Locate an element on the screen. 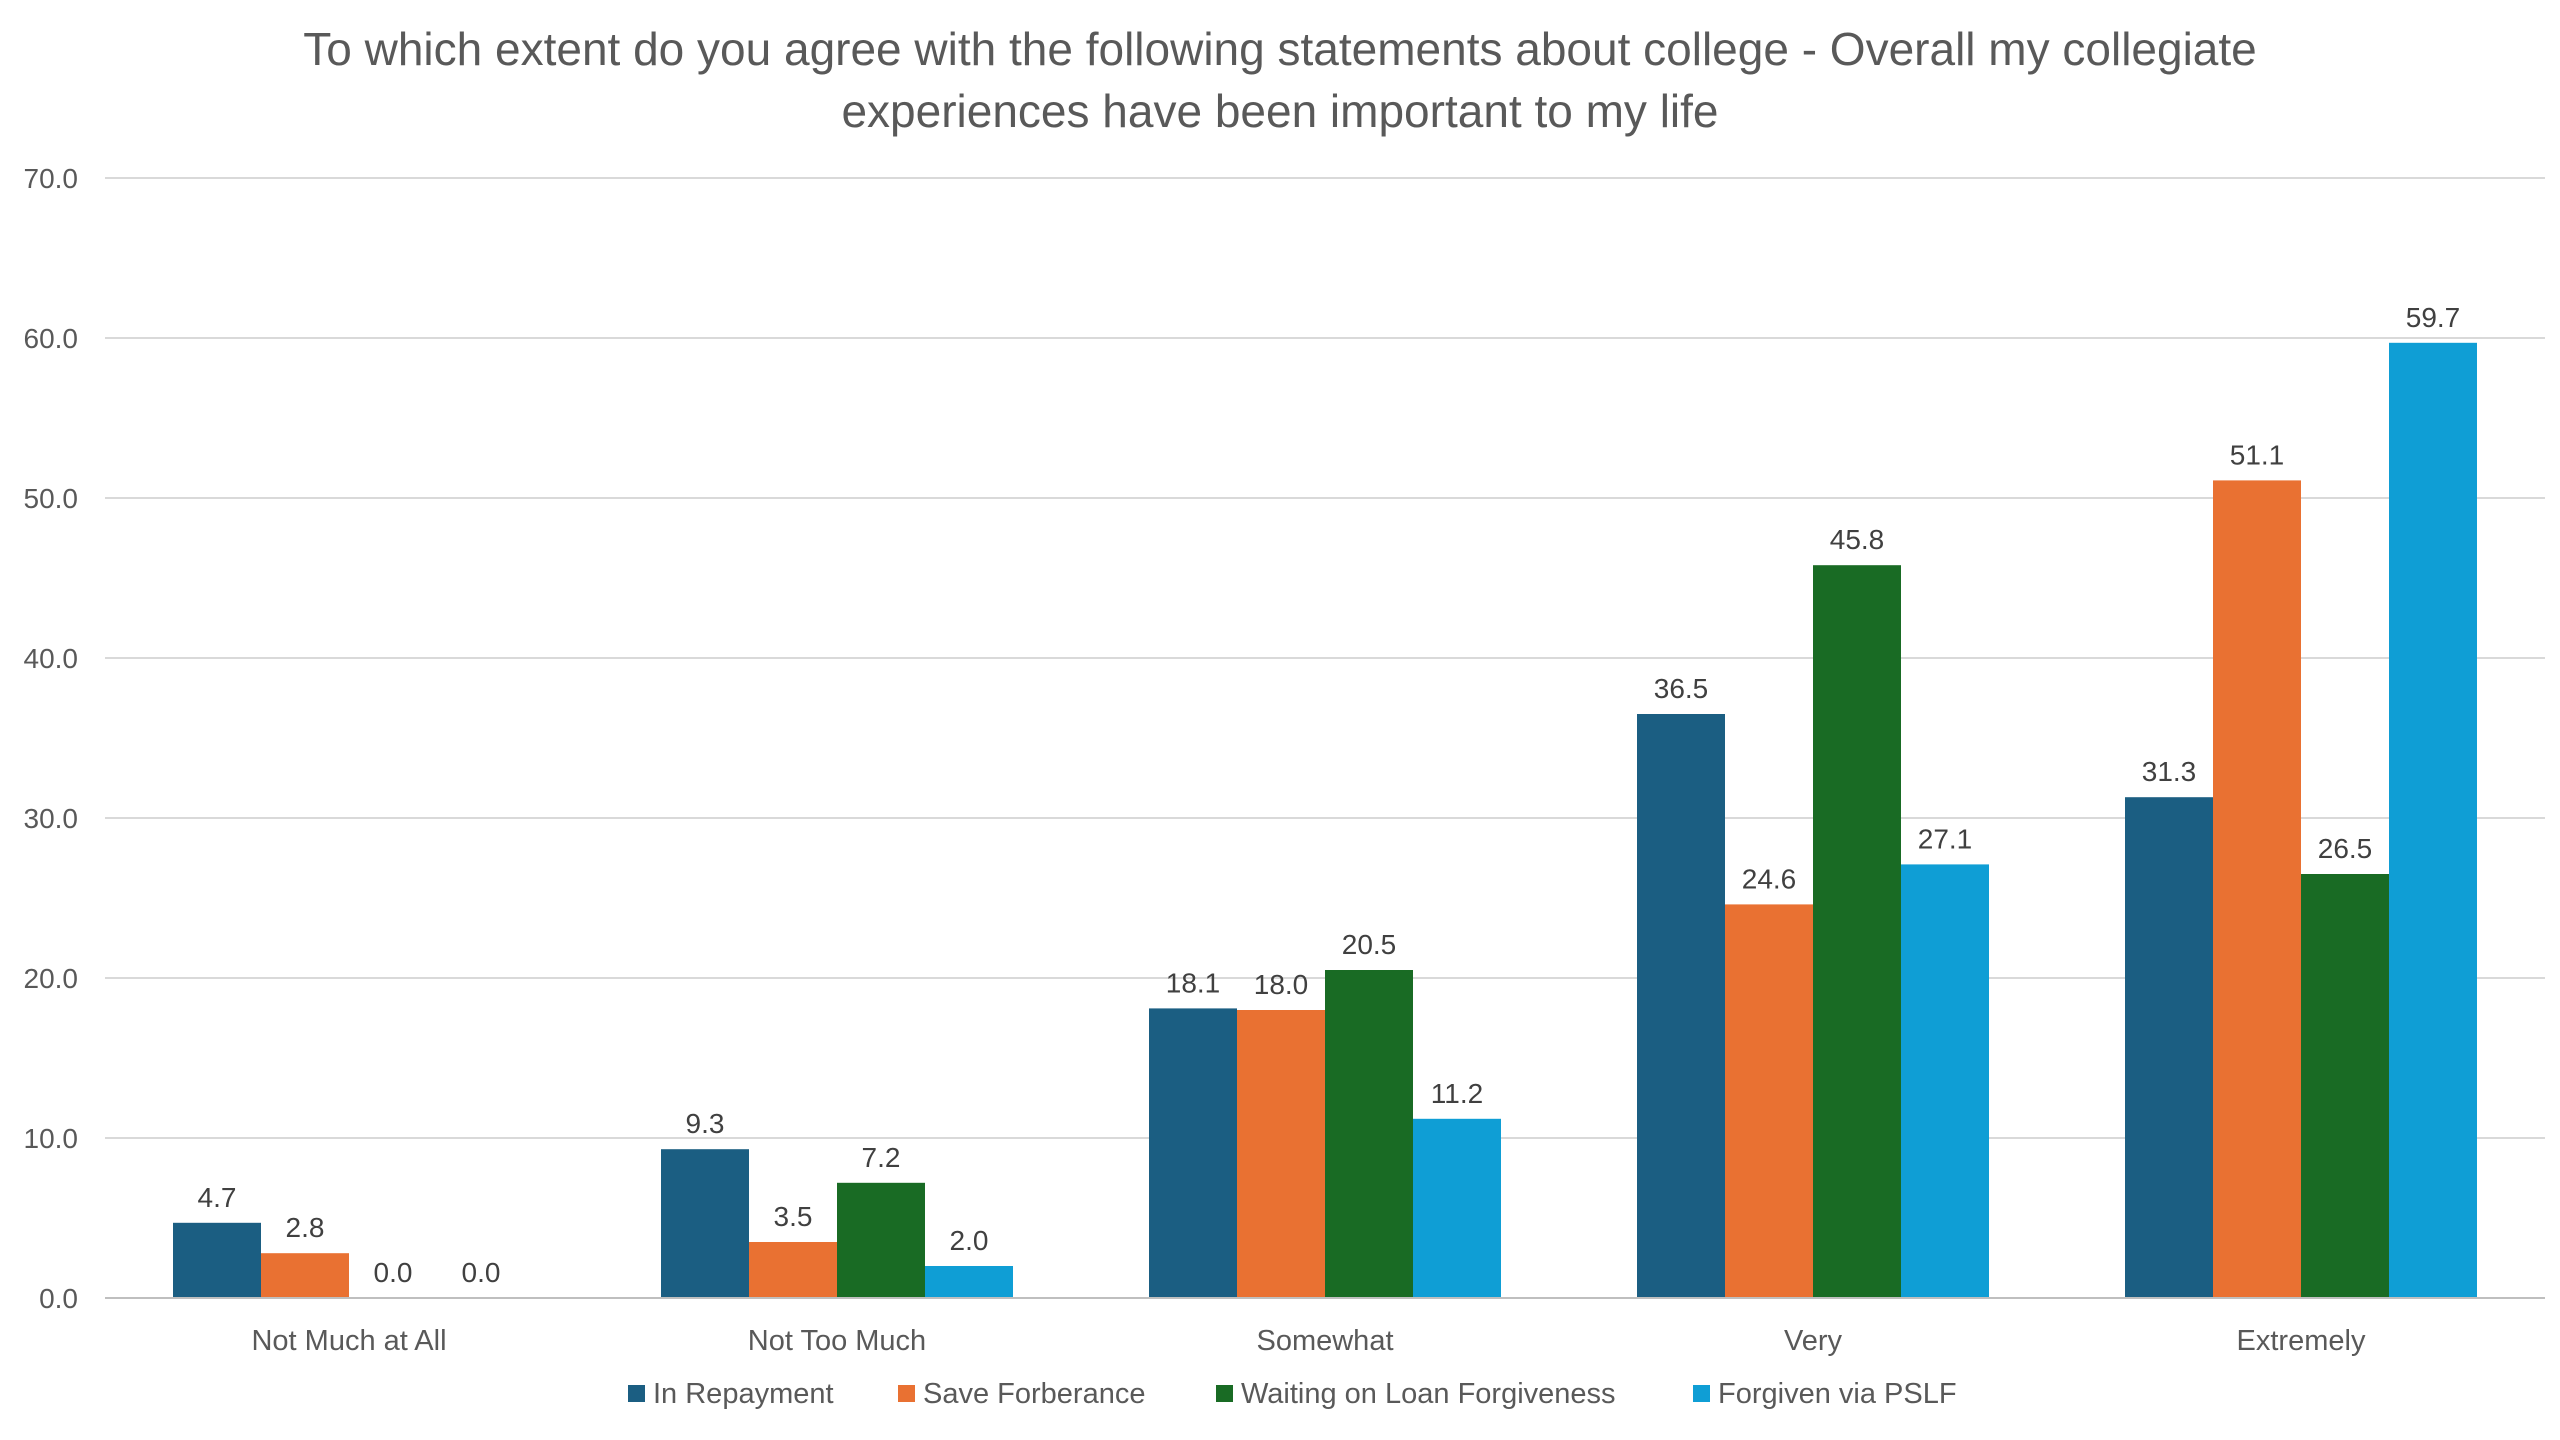  data-label: 26.5 is located at coordinates (2345, 848).